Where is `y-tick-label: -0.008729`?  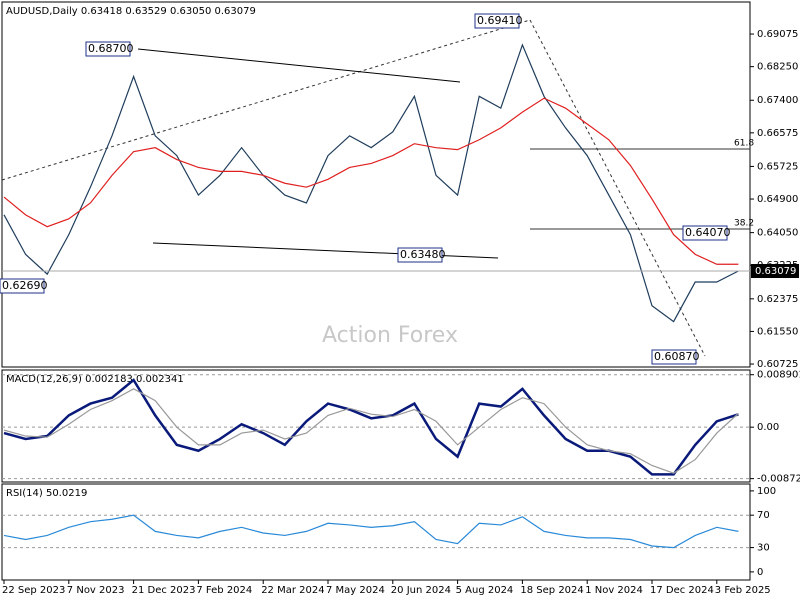
y-tick-label: -0.008729 is located at coordinates (778, 479).